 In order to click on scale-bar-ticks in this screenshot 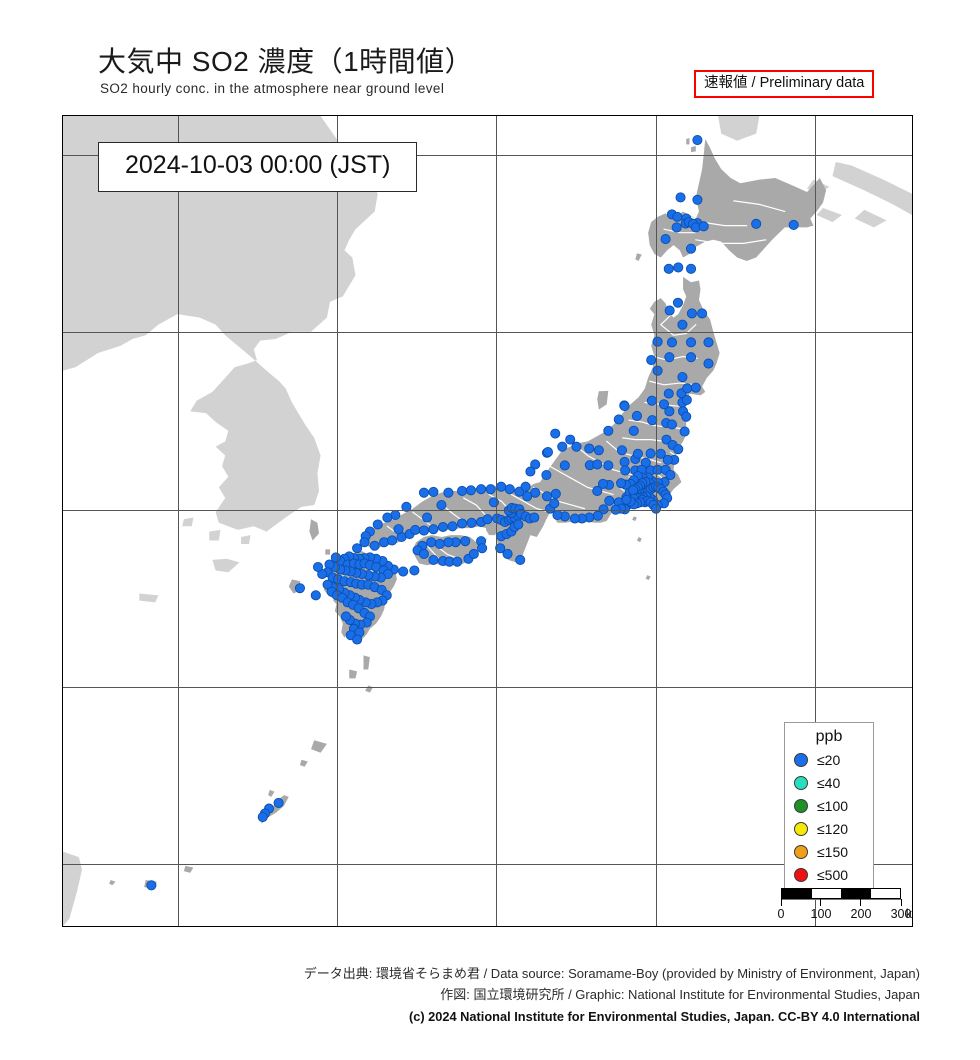, I will do `click(841, 902)`.